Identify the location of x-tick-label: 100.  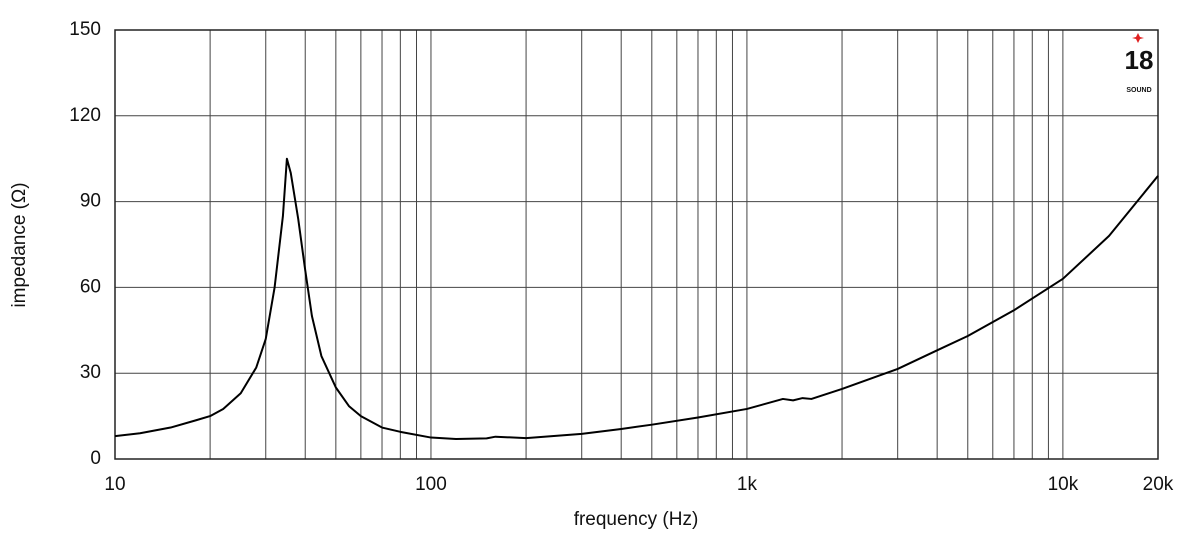
(431, 484).